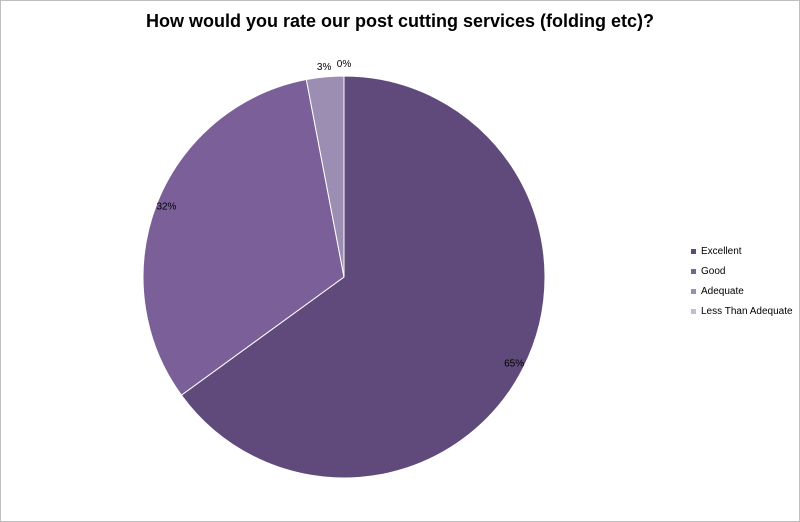  I want to click on legend-label: Good, so click(713, 271).